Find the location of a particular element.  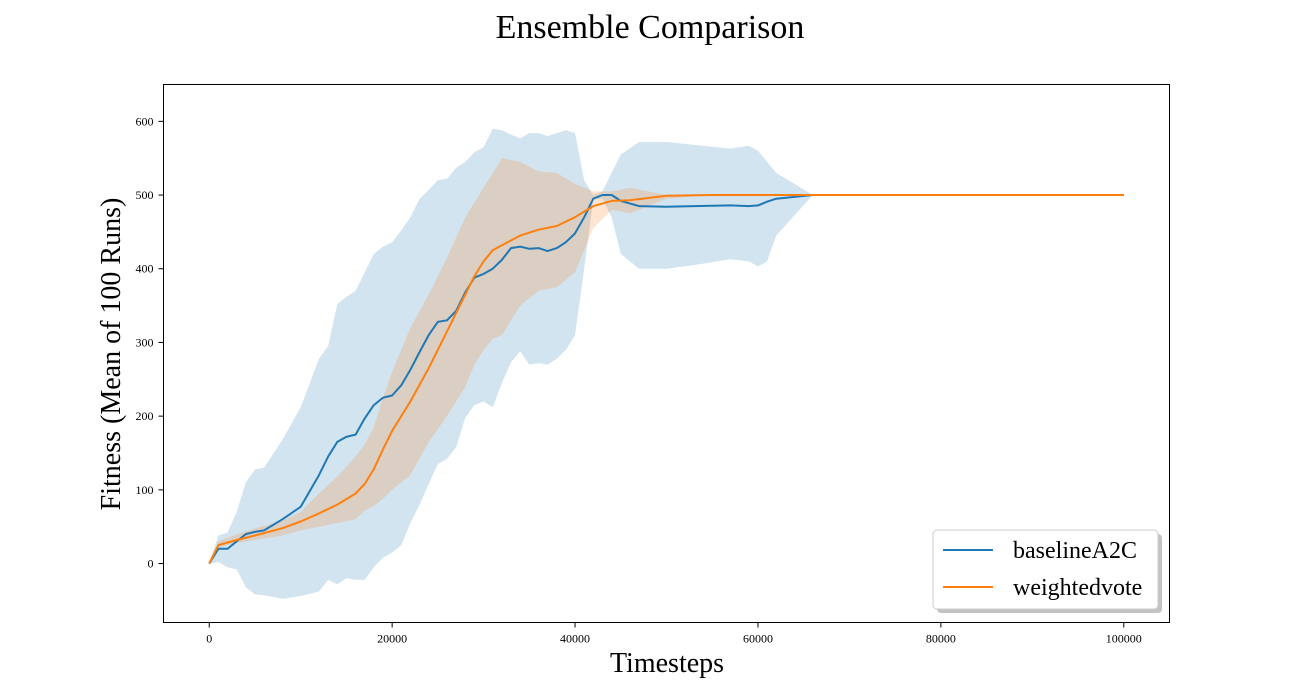

chart-title: Ensemble Comparison is located at coordinates (650, 27).